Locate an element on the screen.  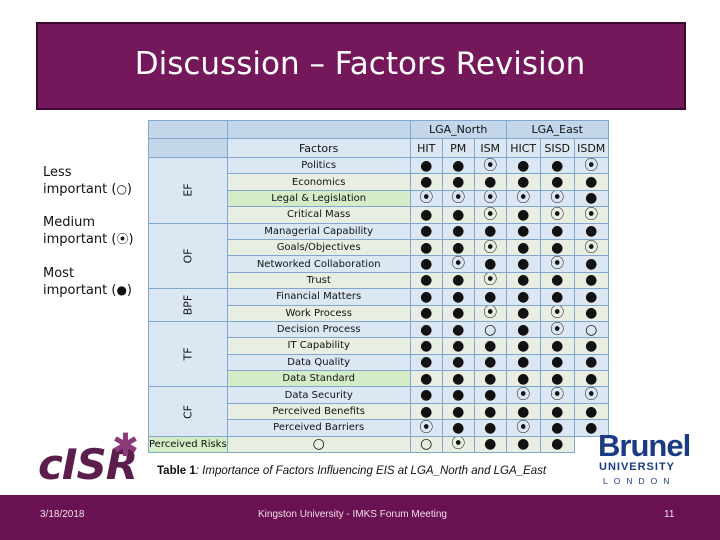
column-header: HICT is located at coordinates (523, 148).